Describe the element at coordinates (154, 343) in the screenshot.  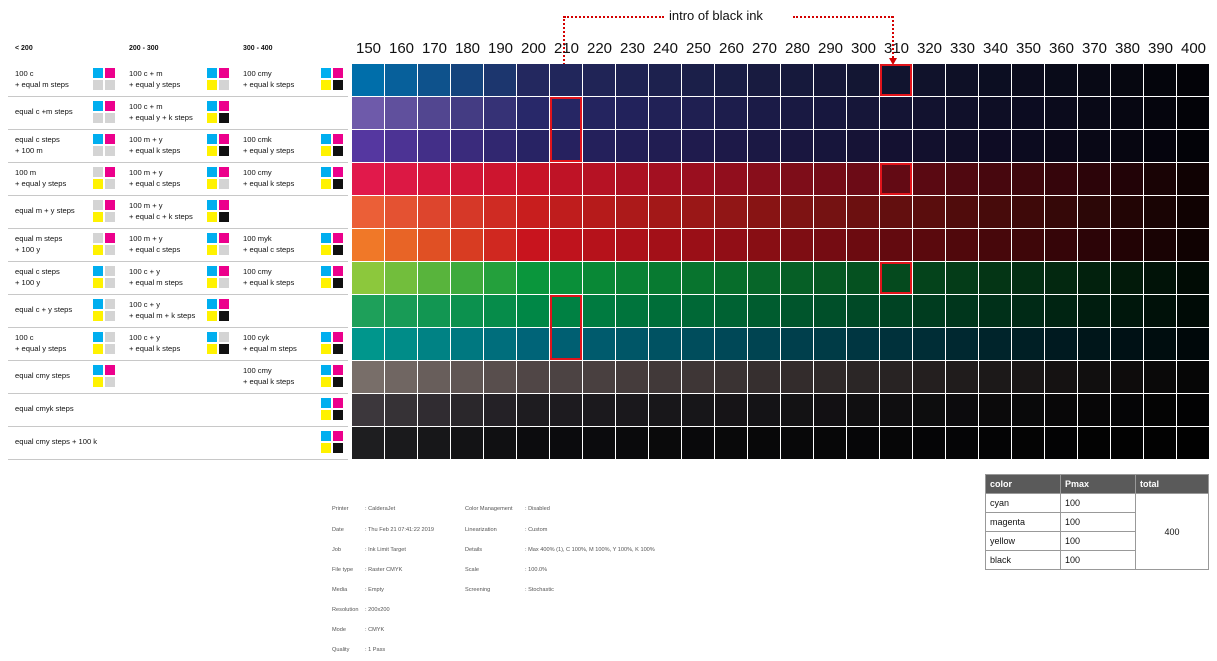
I see `row-label: 100 c + y + equal k steps` at that location.